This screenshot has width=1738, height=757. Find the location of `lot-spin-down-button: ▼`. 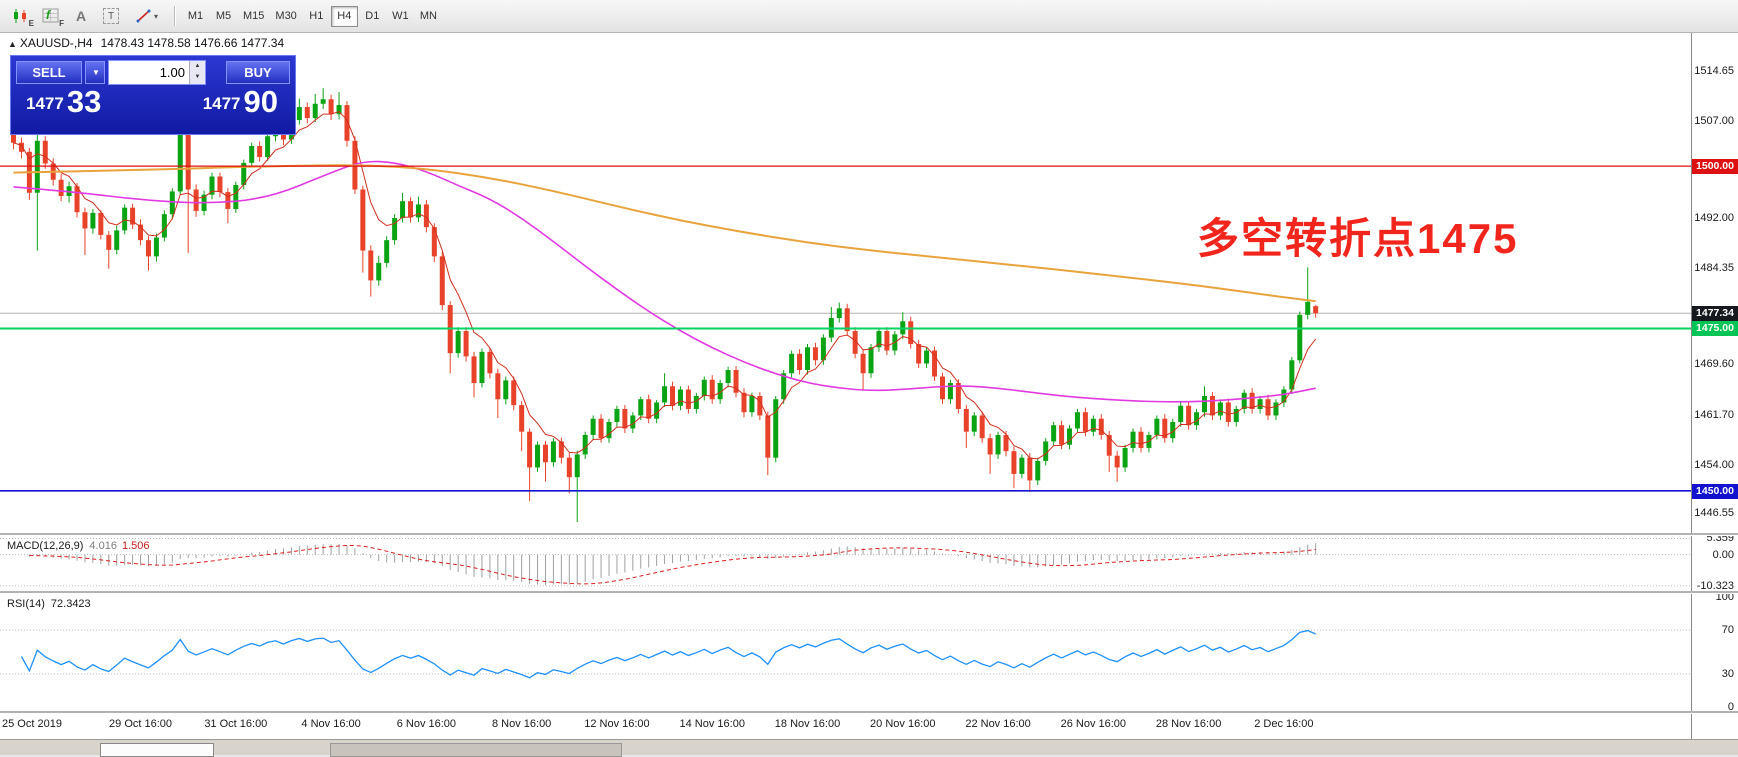

lot-spin-down-button: ▼ is located at coordinates (197, 78).